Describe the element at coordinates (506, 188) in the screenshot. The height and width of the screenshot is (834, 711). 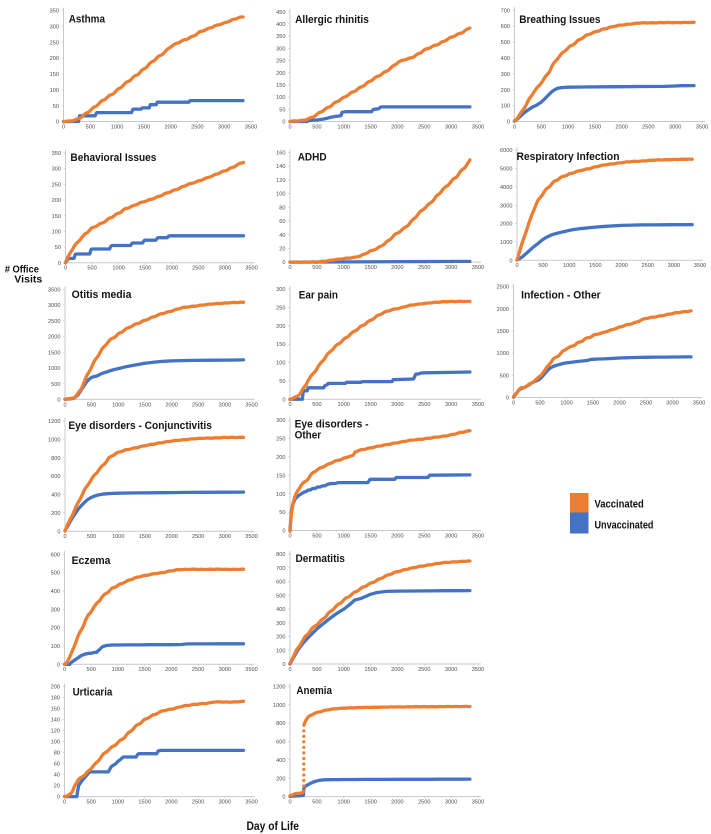
I see `svg-text: 4000` at that location.